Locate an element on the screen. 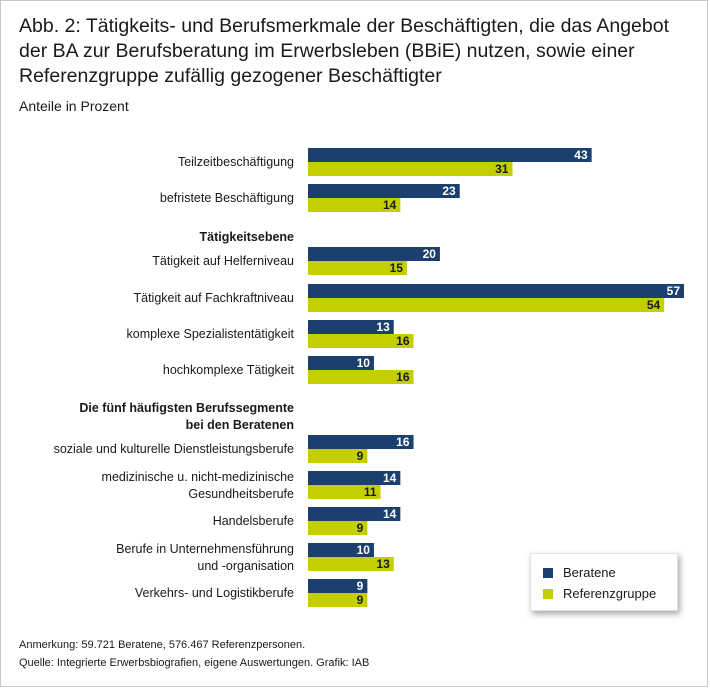 This screenshot has height=689, width=710. category-label: Handelsberufe is located at coordinates (253, 521).